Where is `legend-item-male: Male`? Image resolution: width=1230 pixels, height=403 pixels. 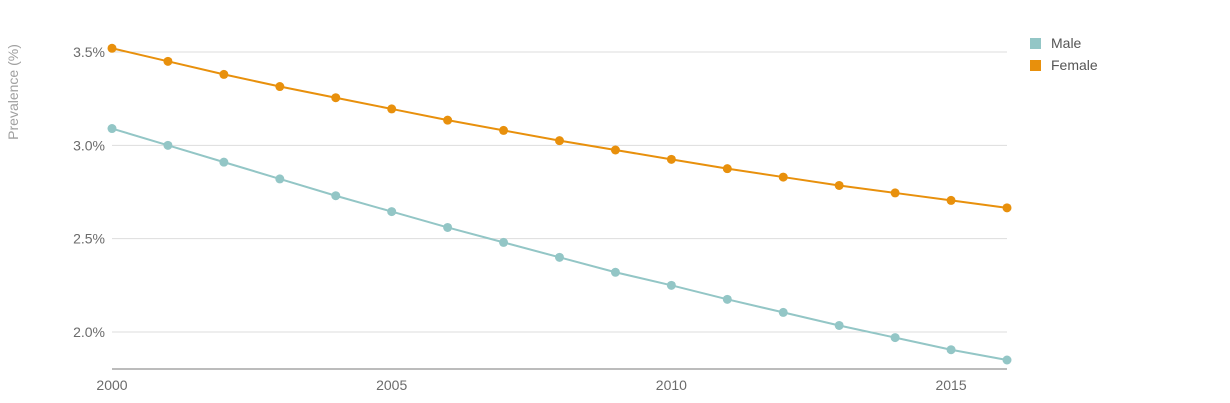 legend-item-male: Male is located at coordinates (1056, 43).